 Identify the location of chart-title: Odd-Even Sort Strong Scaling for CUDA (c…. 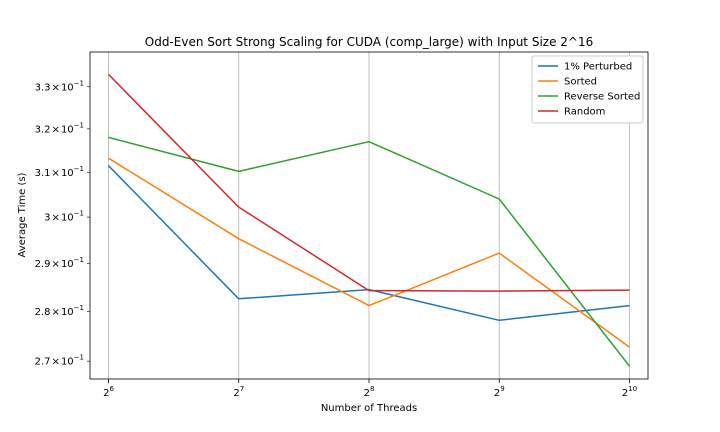
(369, 42).